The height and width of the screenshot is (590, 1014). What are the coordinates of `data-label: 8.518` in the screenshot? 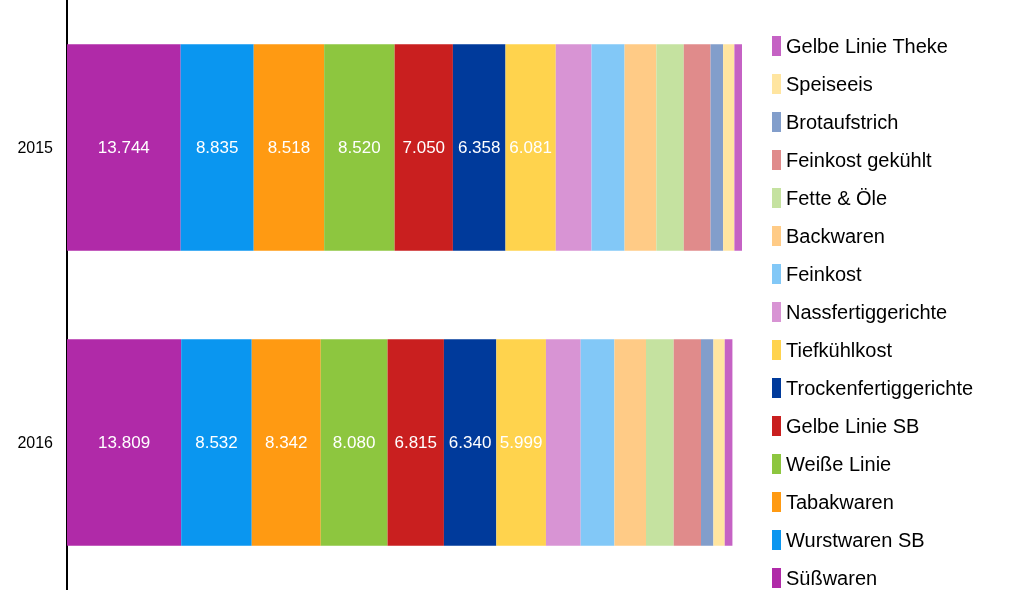 It's located at (289, 147).